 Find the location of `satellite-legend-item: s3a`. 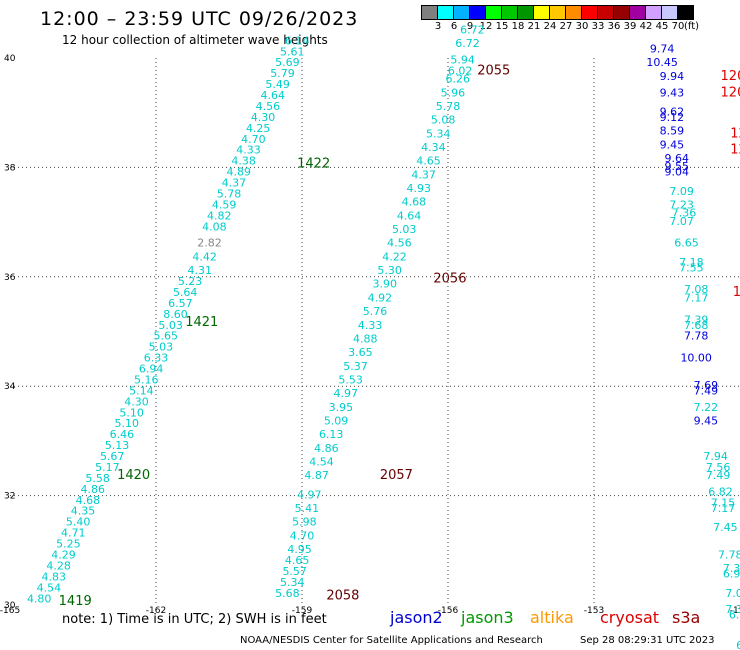

satellite-legend-item: s3a is located at coordinates (686, 617).